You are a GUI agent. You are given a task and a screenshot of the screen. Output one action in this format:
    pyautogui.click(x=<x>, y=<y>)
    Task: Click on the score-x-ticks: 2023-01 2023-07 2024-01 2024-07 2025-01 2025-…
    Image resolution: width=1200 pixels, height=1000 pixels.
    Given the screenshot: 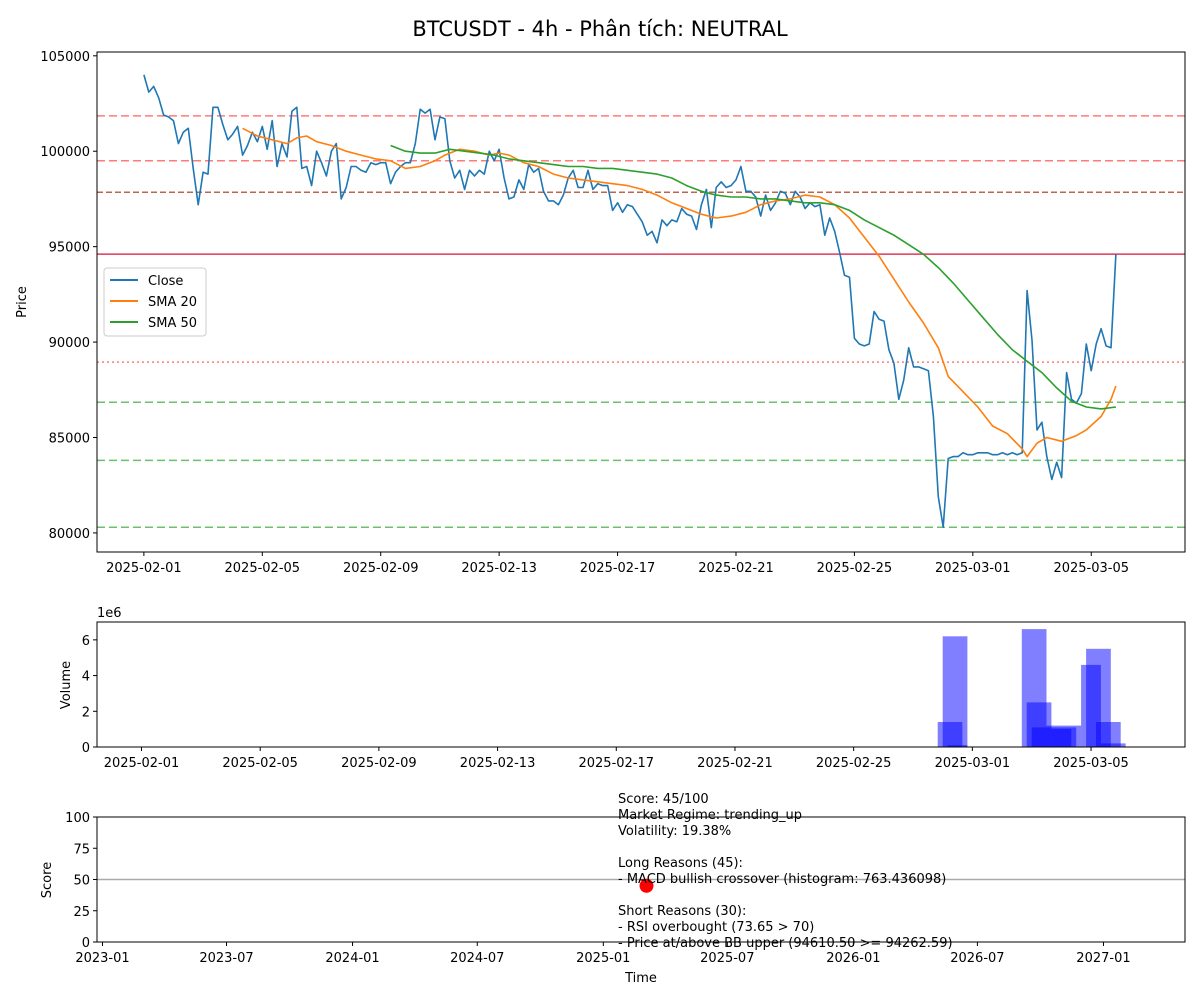 What is the action you would take?
    pyautogui.click(x=603, y=954)
    